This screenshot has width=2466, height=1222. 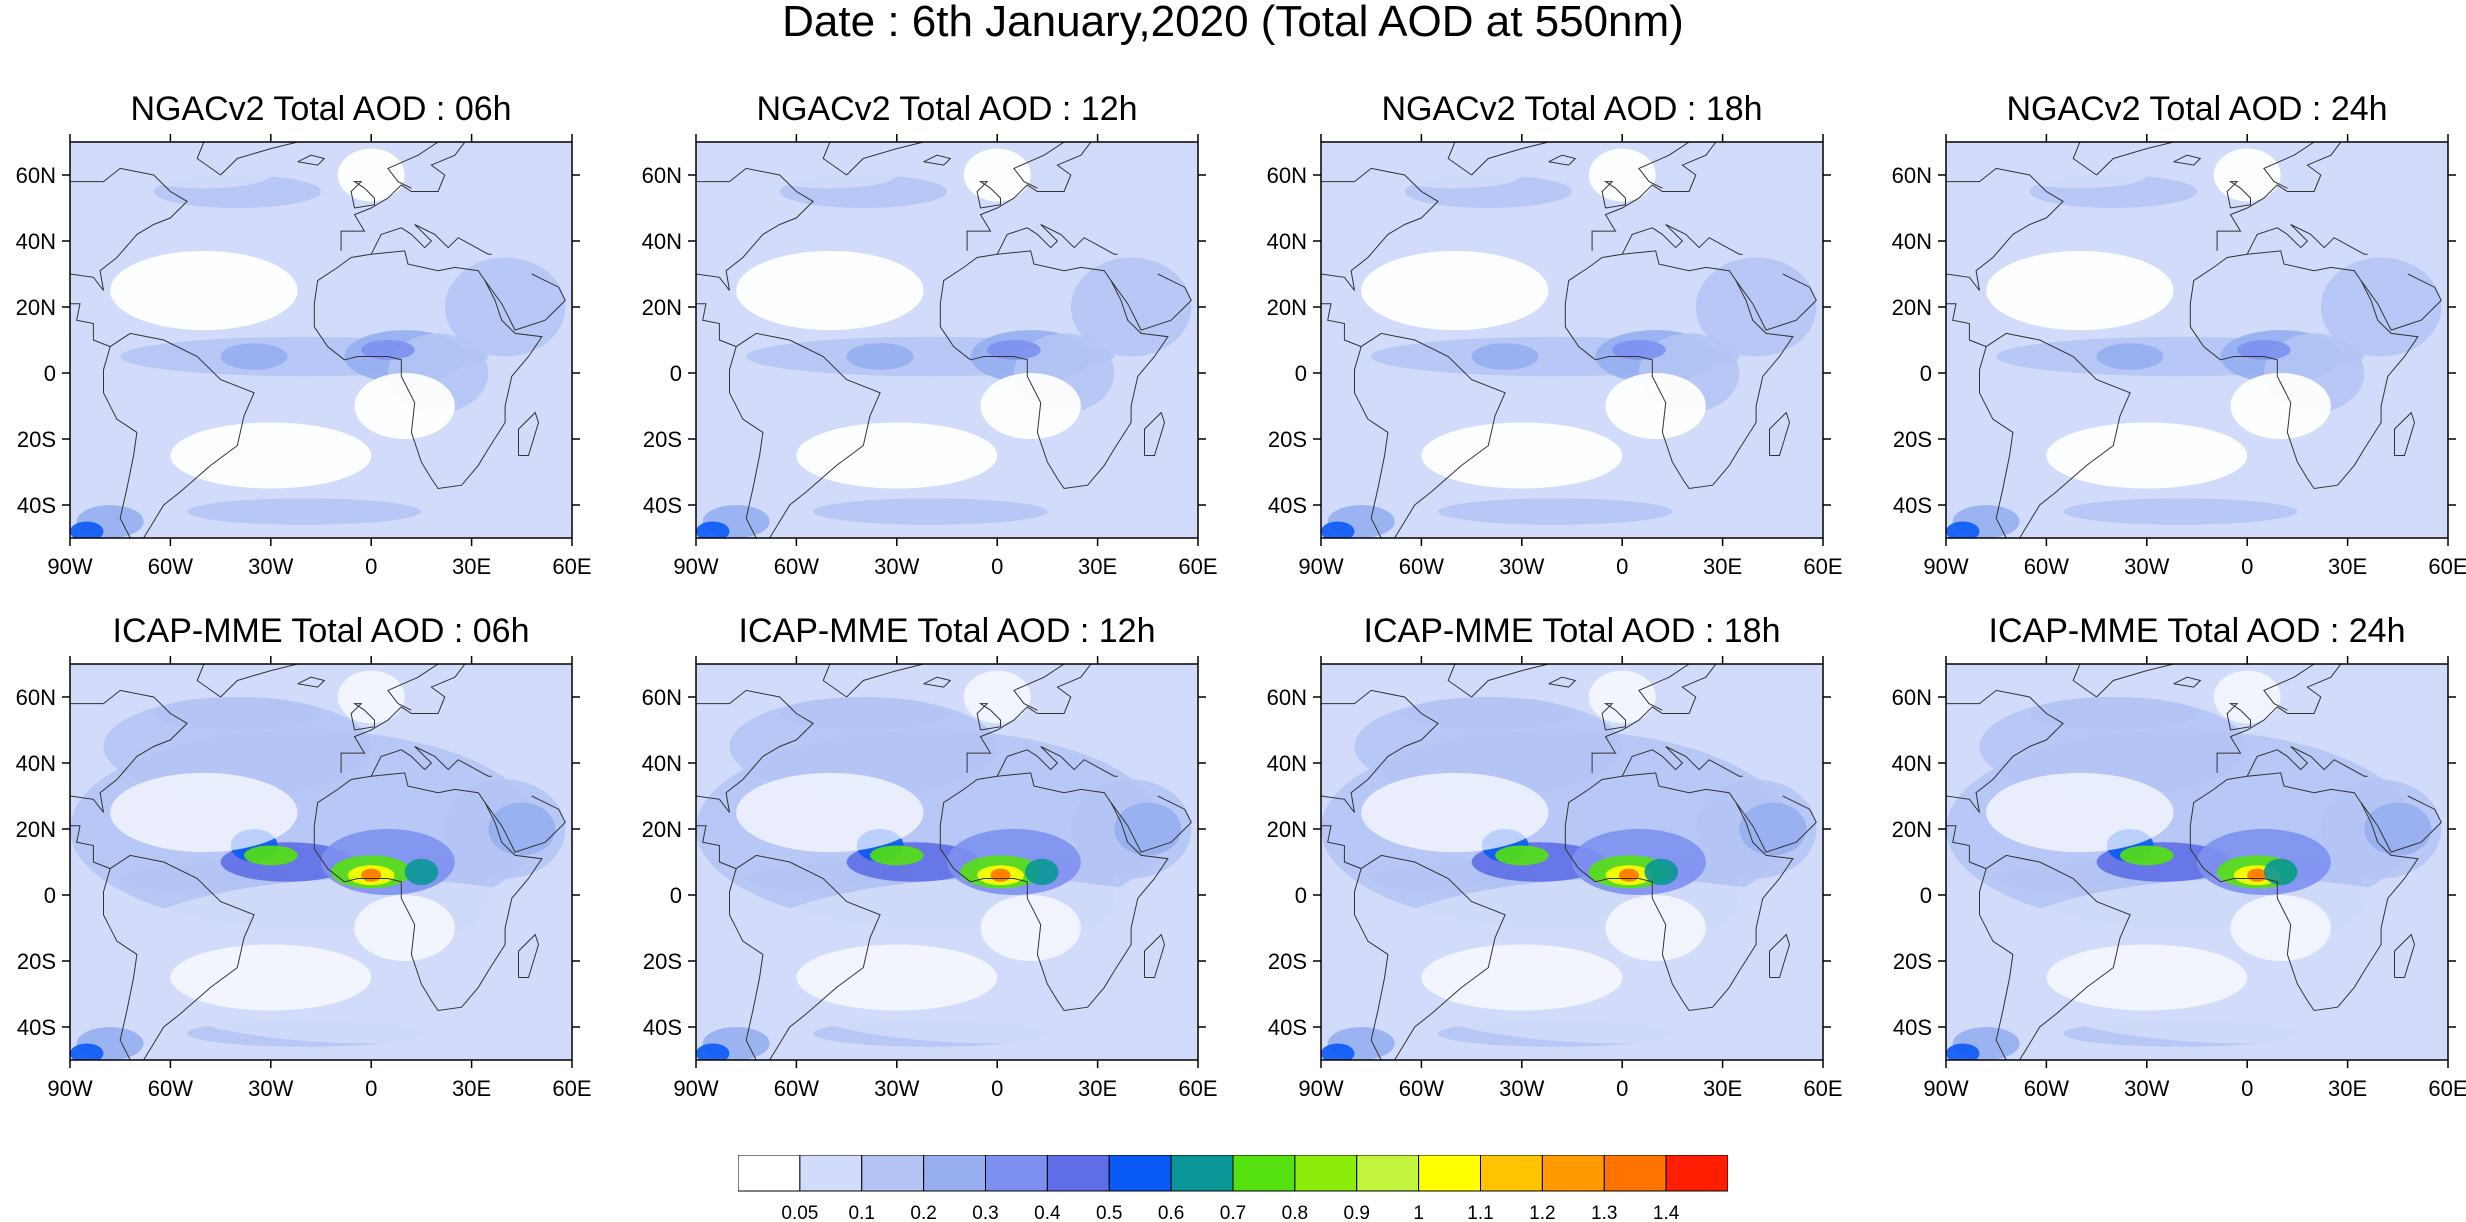 What do you see at coordinates (1542, 1212) in the screenshot?
I see `colorbar-label: 1.2` at bounding box center [1542, 1212].